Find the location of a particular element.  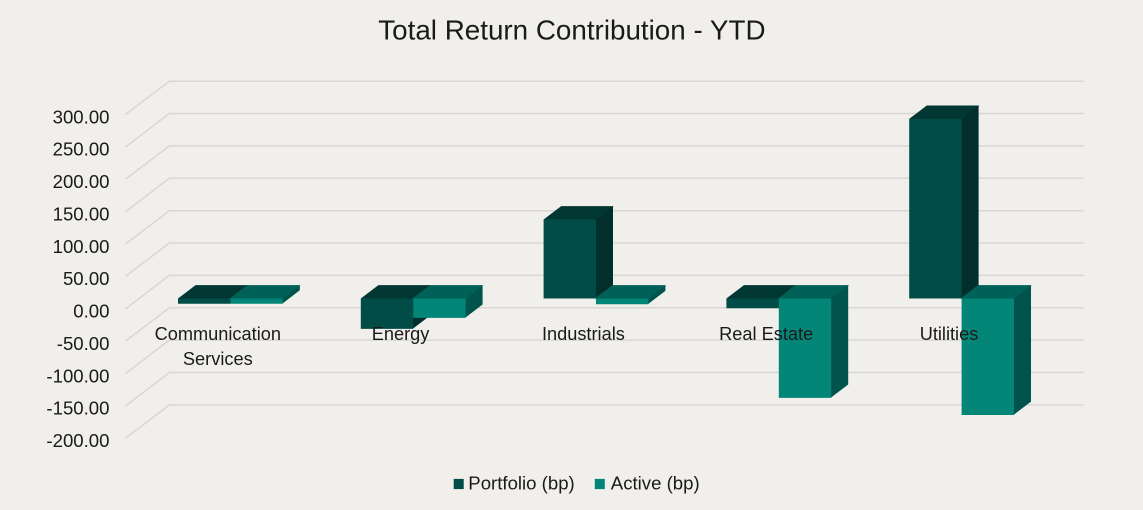

svg-text:Total Return Contribution - YT: Total Return Contribution - YTD is located at coordinates (571, 30).